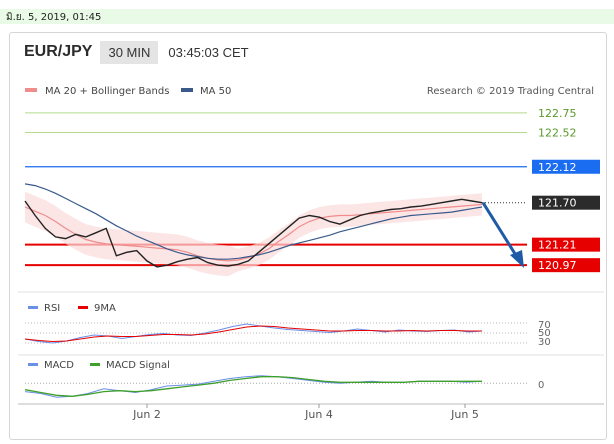  I want to click on macd-signal-line, so click(253, 386).